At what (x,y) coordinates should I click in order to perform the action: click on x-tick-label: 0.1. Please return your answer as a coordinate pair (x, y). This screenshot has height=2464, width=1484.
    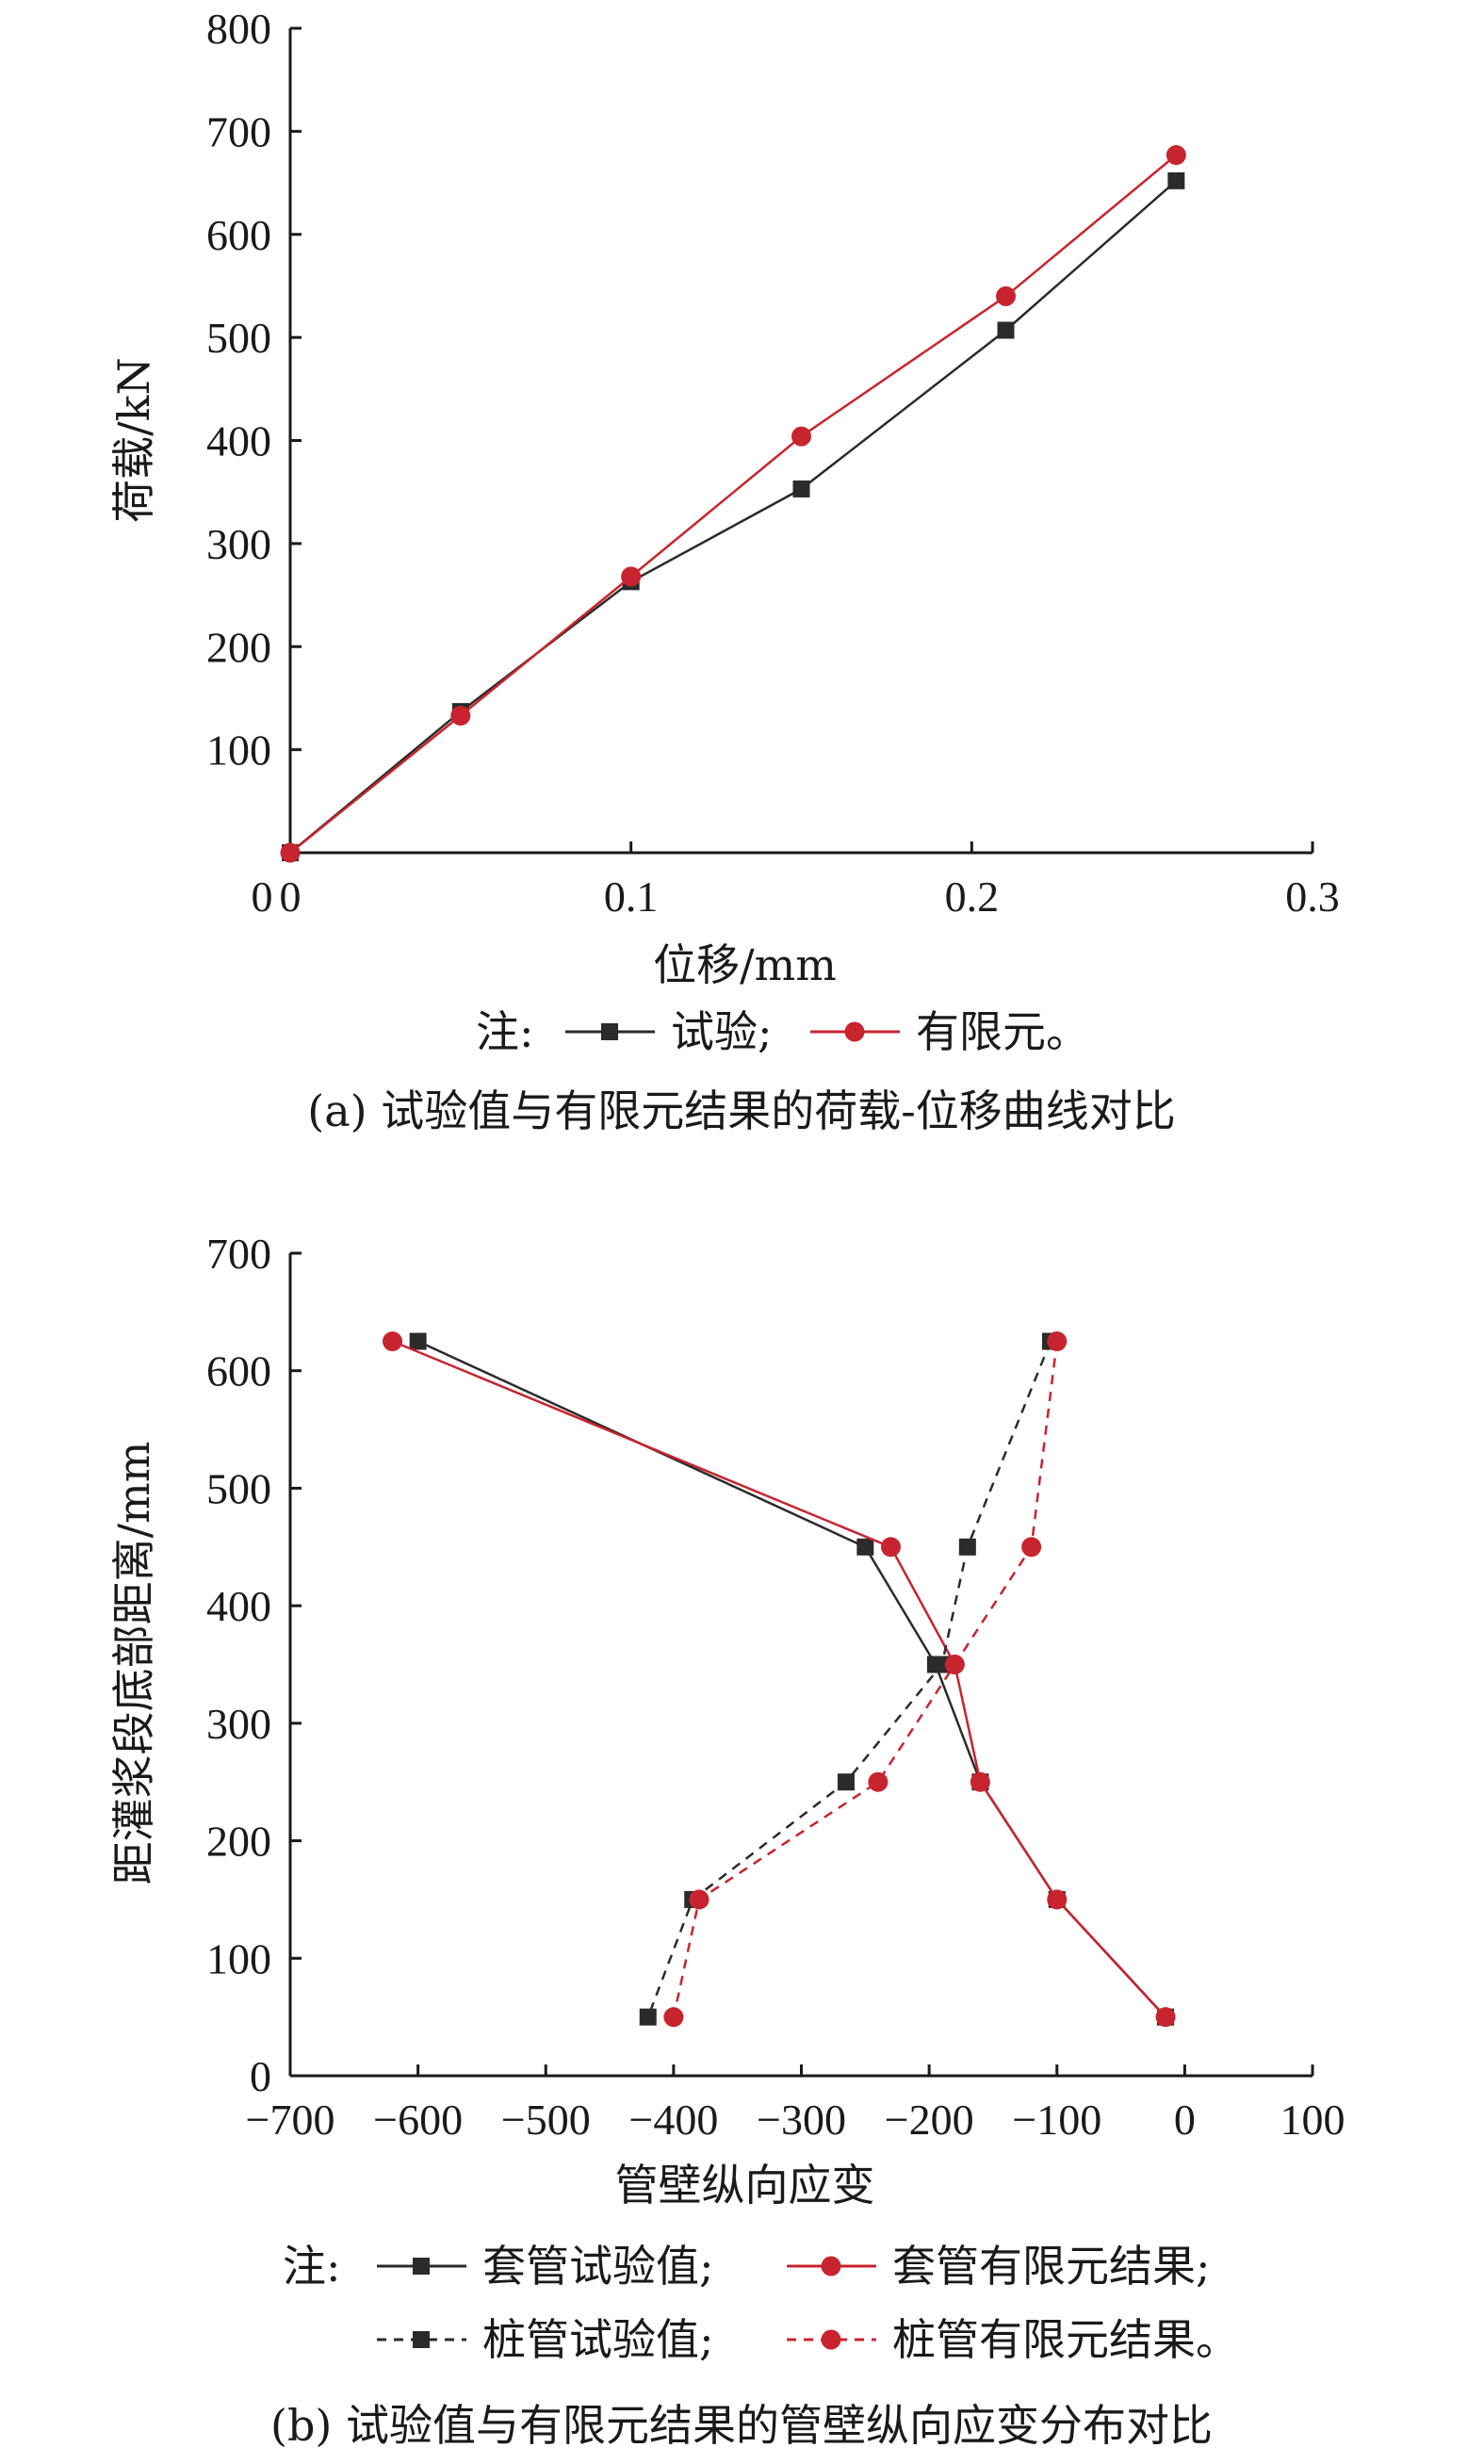
    Looking at the image, I should click on (631, 897).